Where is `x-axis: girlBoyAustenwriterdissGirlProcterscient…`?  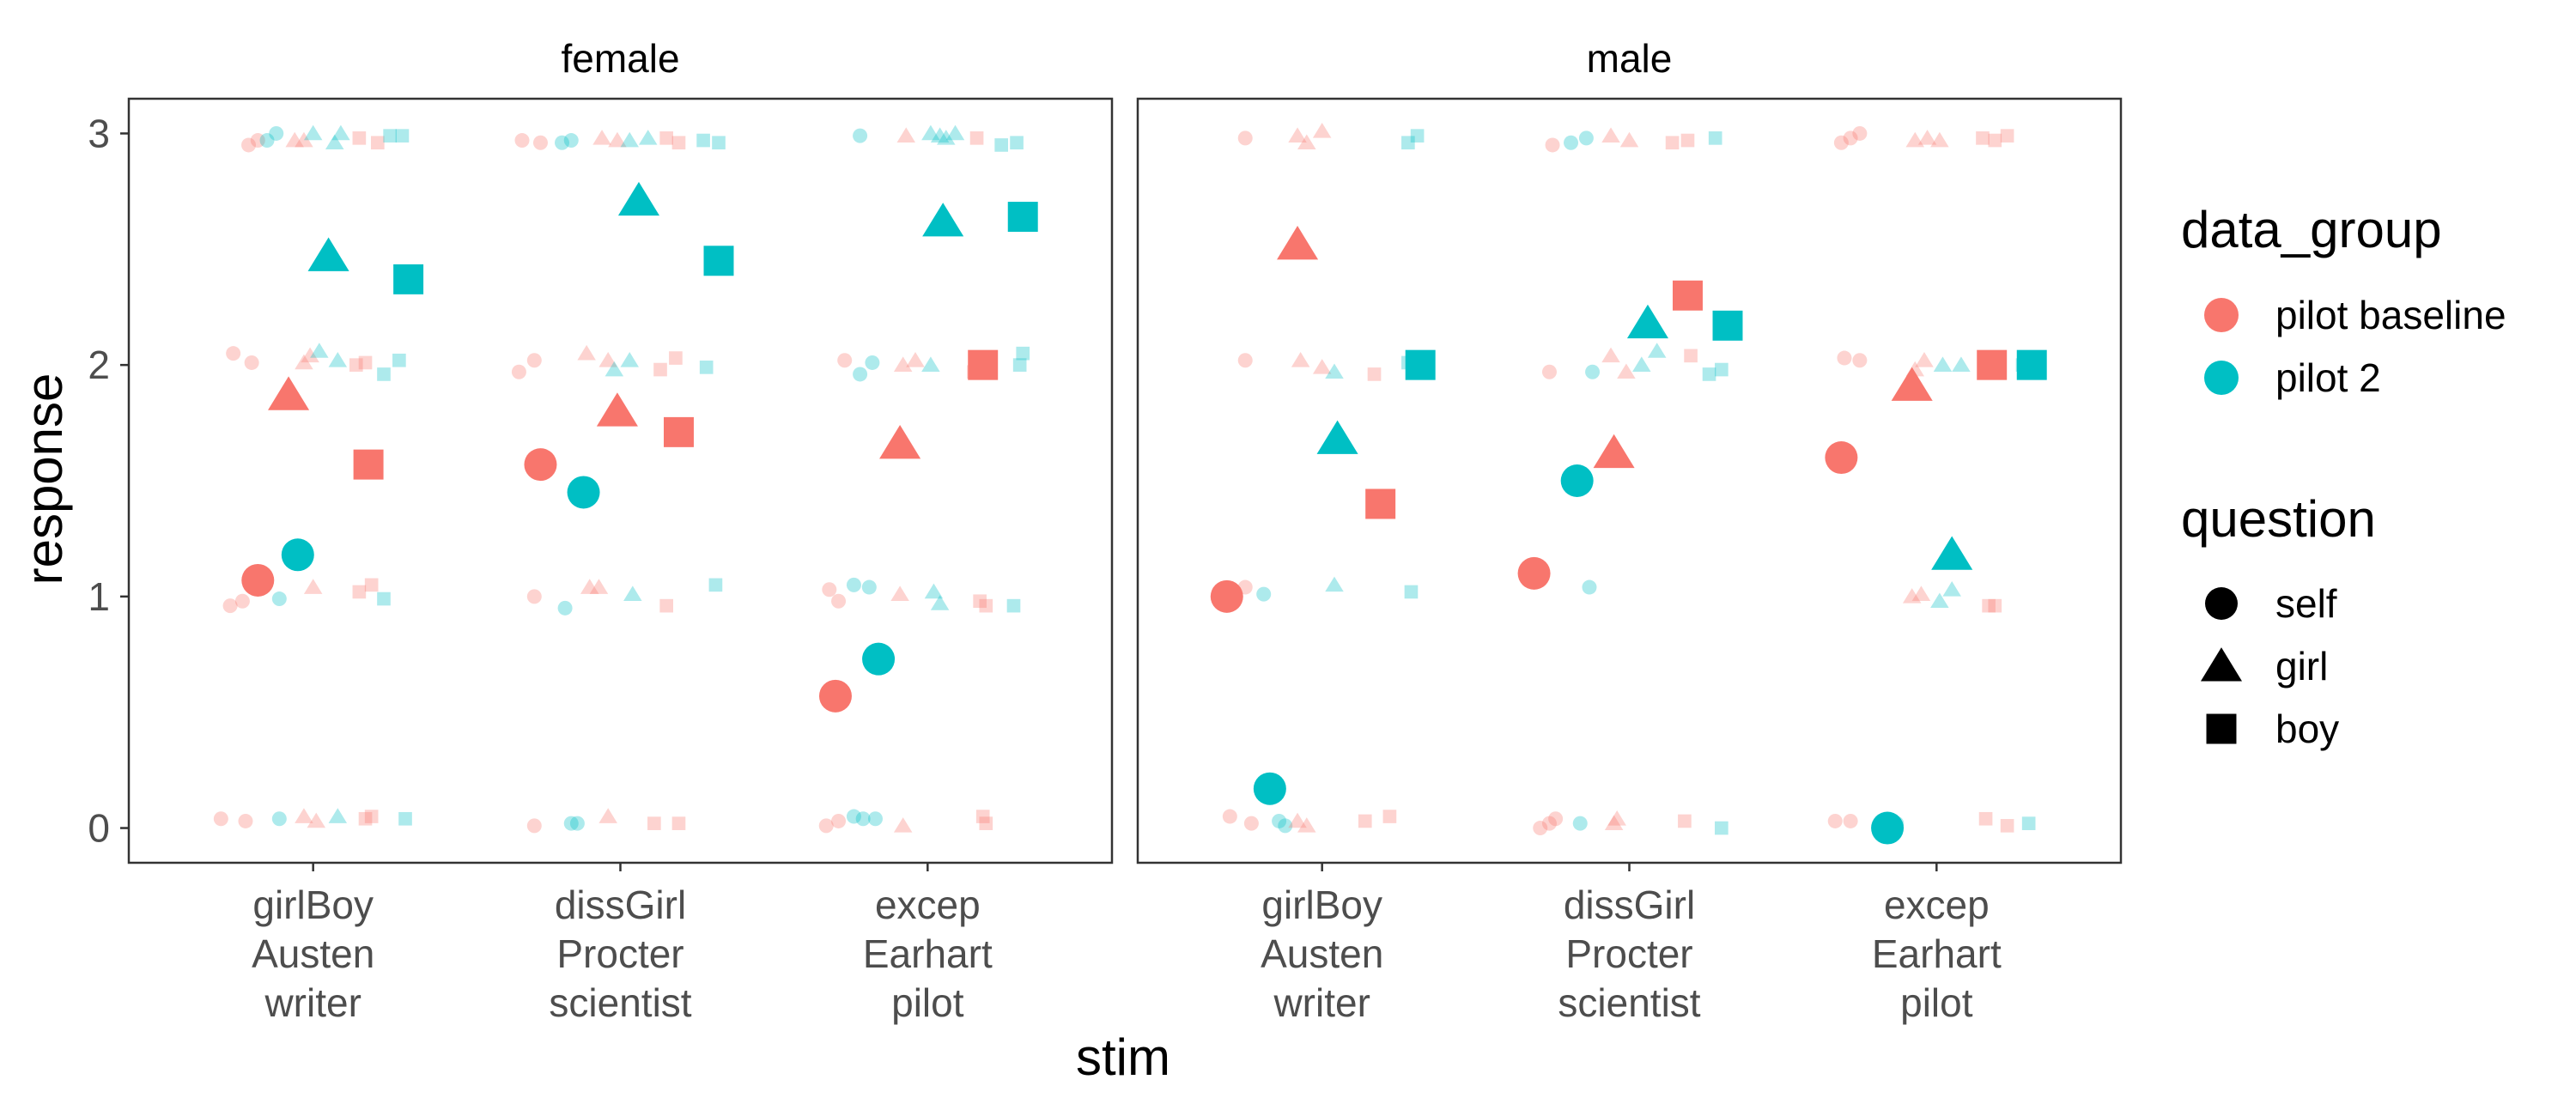
x-axis: girlBoyAustenwriterdissGirlProcterscient… is located at coordinates (1127, 944).